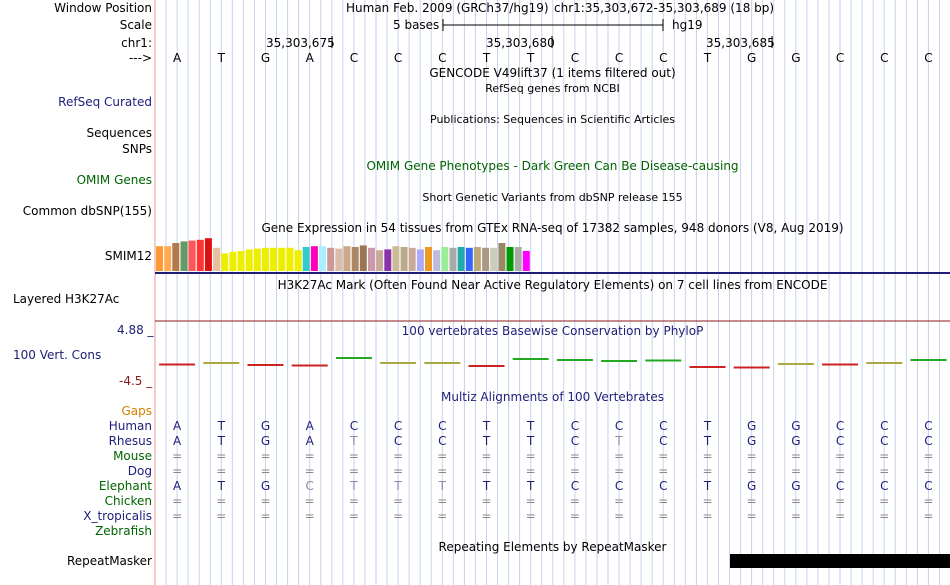 Image resolution: width=950 pixels, height=585 pixels. What do you see at coordinates (416, 25) in the screenshot?
I see `scale-text: 5 bases` at bounding box center [416, 25].